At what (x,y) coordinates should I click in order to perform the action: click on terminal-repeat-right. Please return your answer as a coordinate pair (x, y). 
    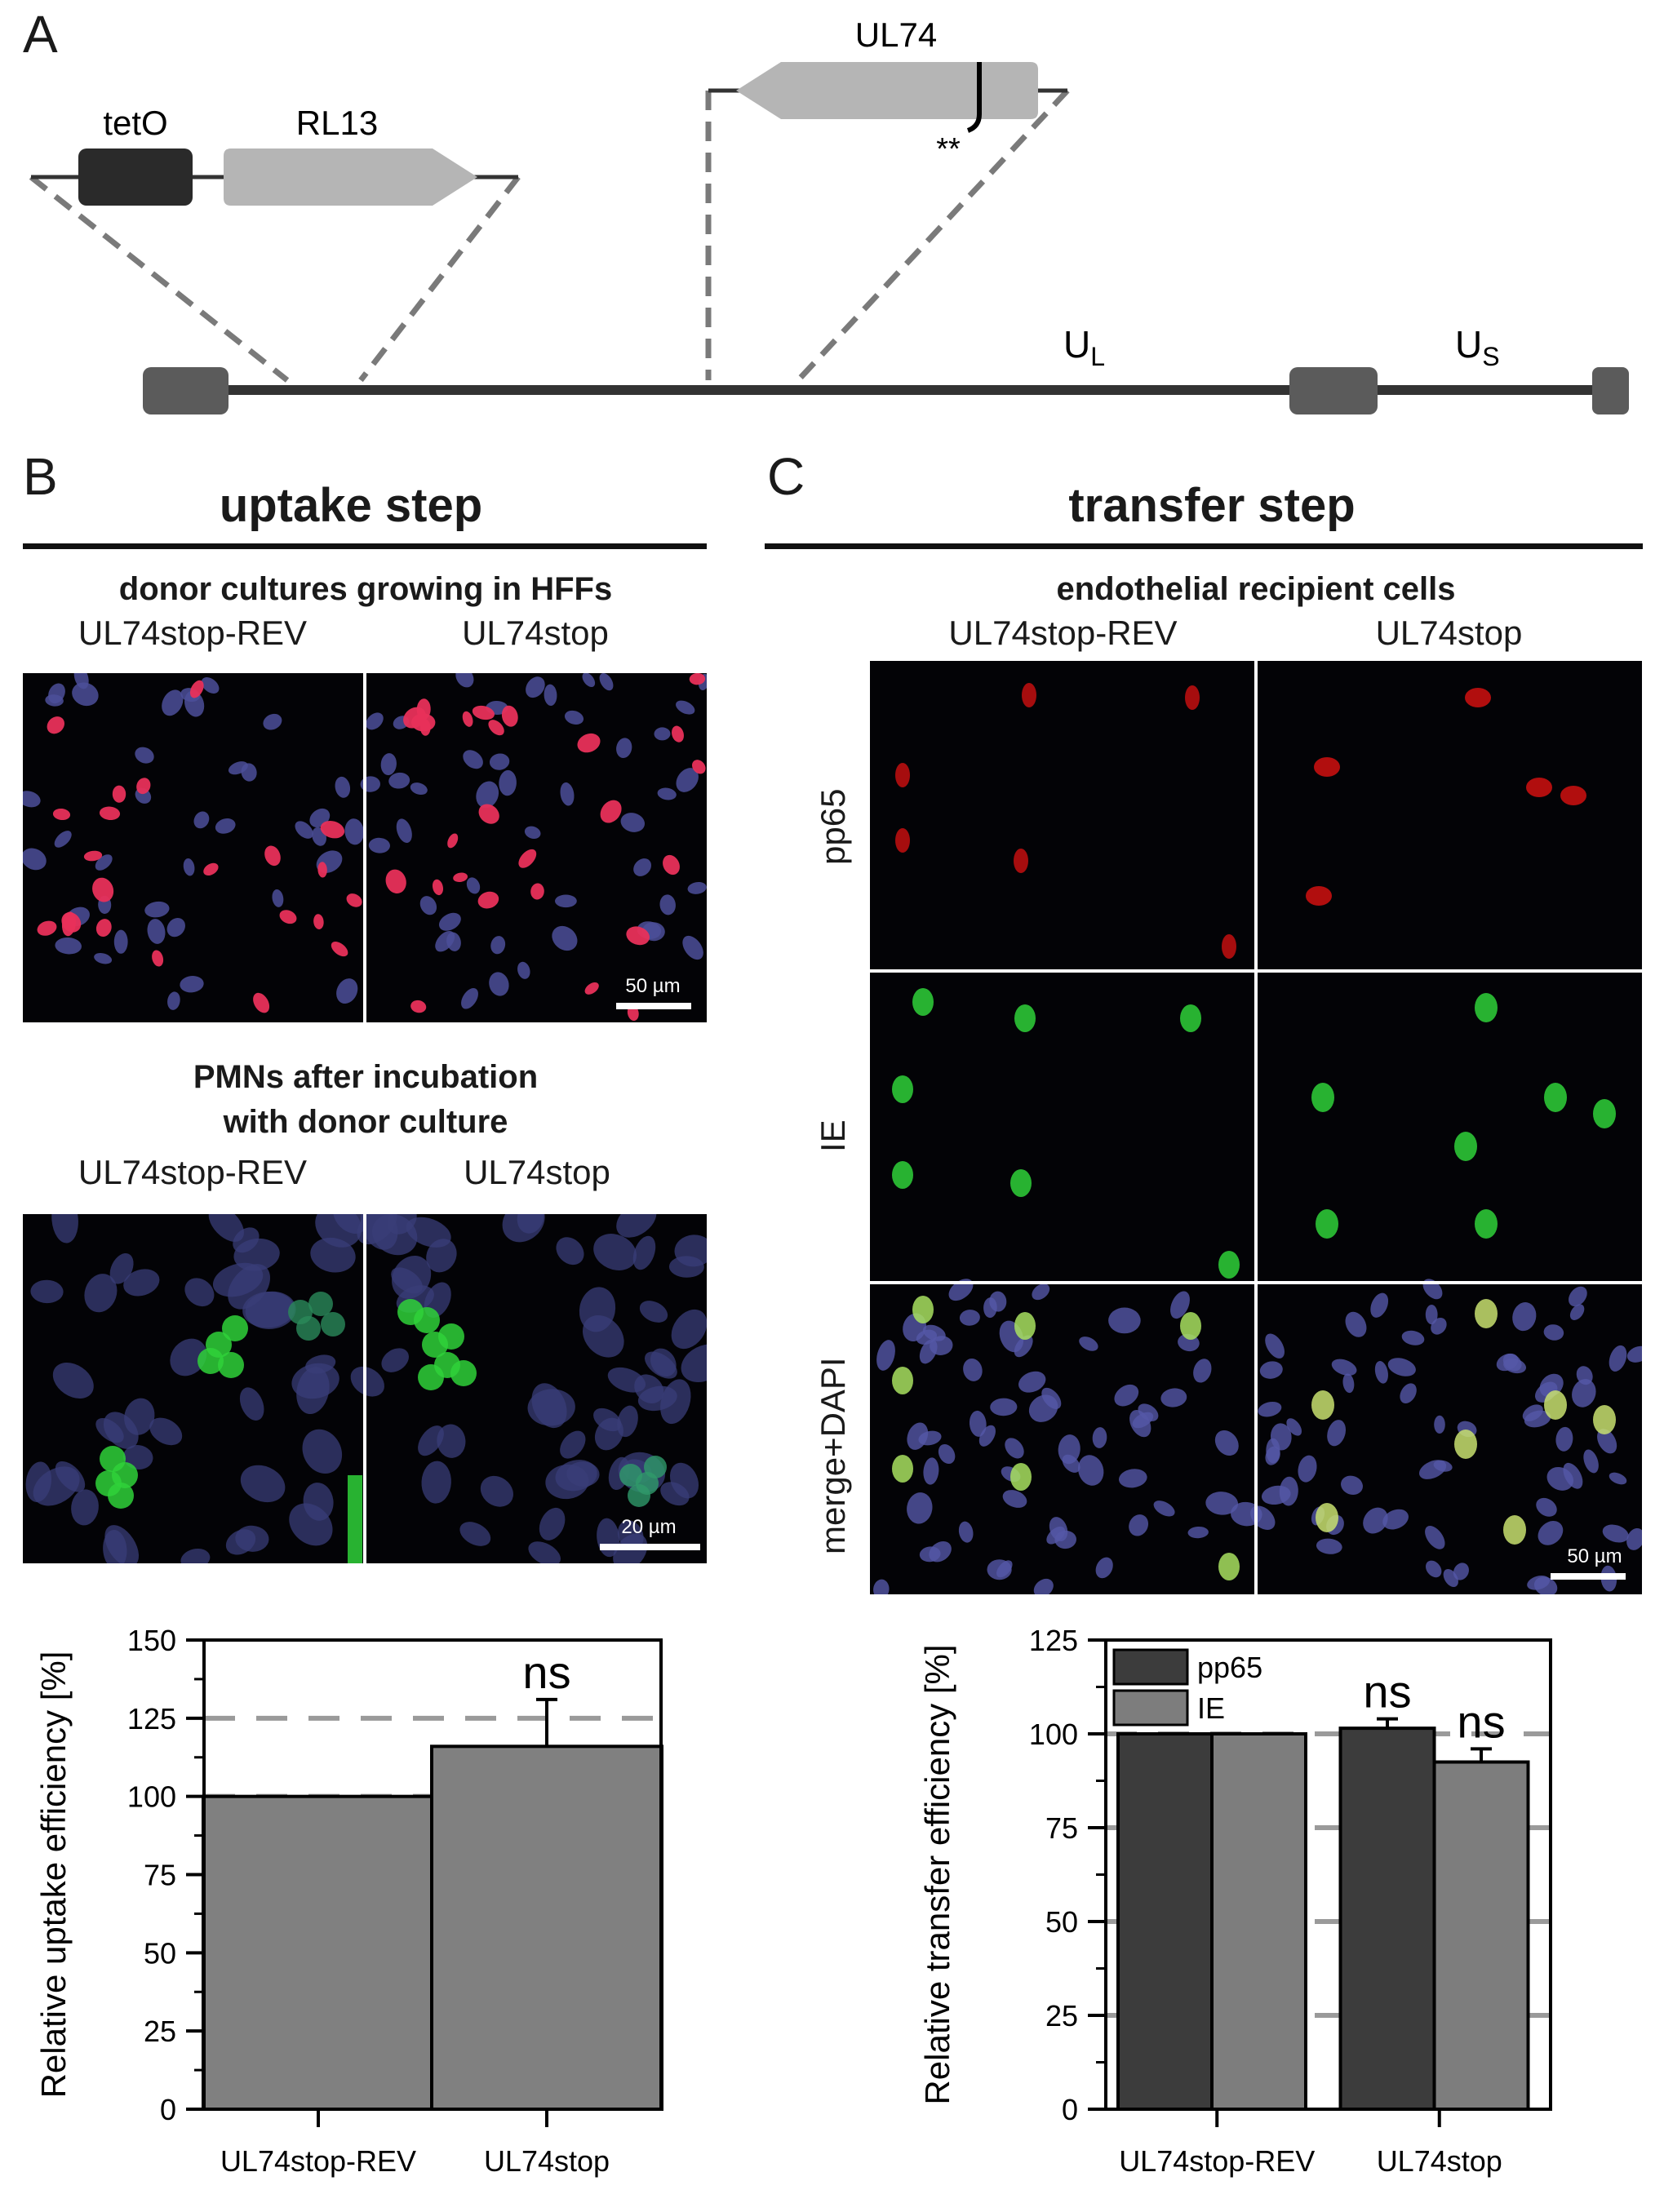
    Looking at the image, I should click on (1610, 390).